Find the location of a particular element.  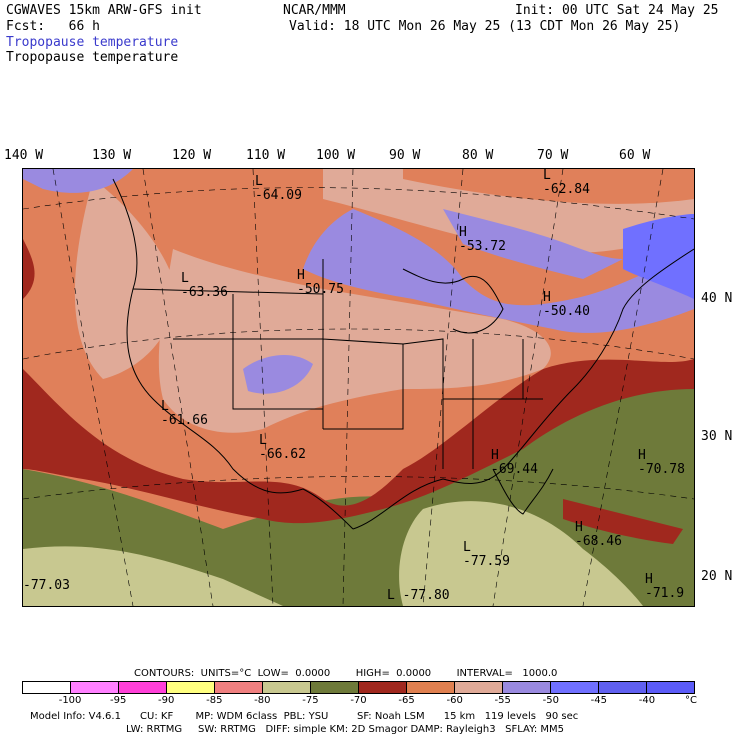

colorbar-tick-label: -90 is located at coordinates (166, 700).